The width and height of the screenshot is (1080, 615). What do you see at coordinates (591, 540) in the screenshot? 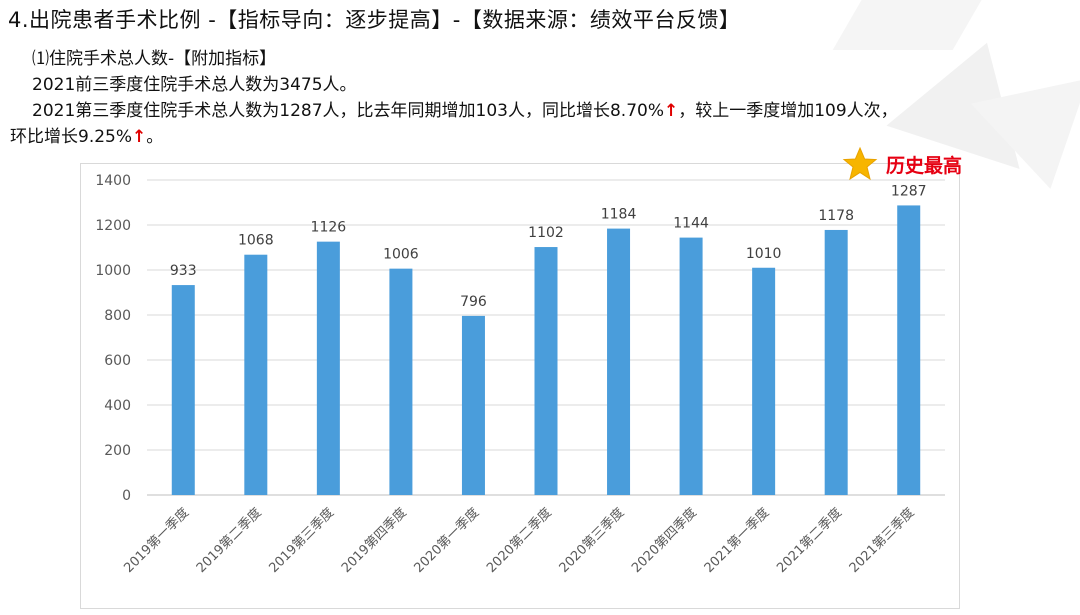
I see `x-tick-label: 2020第三季度` at bounding box center [591, 540].